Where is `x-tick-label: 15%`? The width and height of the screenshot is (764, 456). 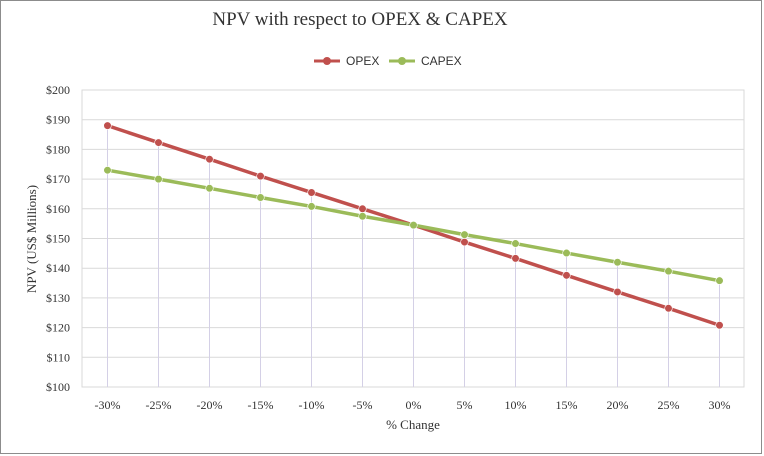 x-tick-label: 15% is located at coordinates (567, 405).